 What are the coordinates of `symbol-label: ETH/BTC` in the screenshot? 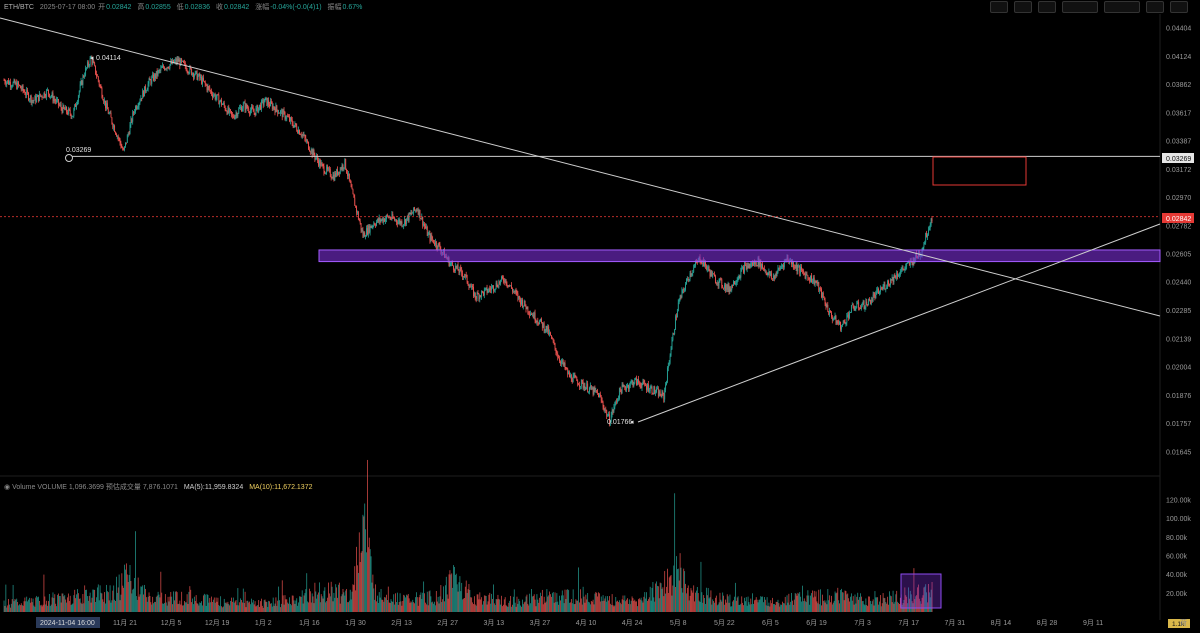 It's located at (19, 7).